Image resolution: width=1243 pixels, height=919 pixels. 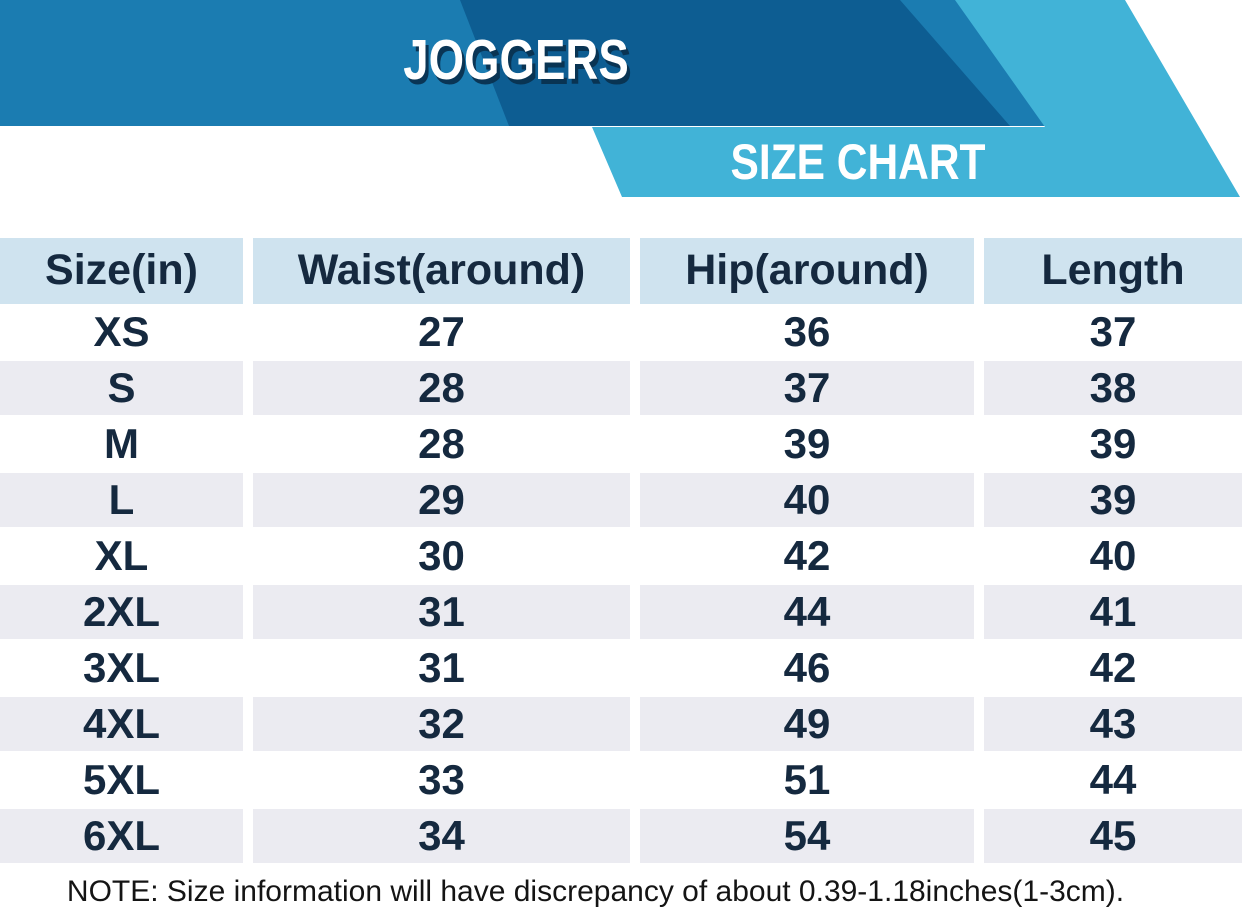 I want to click on table-cell: 51, so click(x=807, y=780).